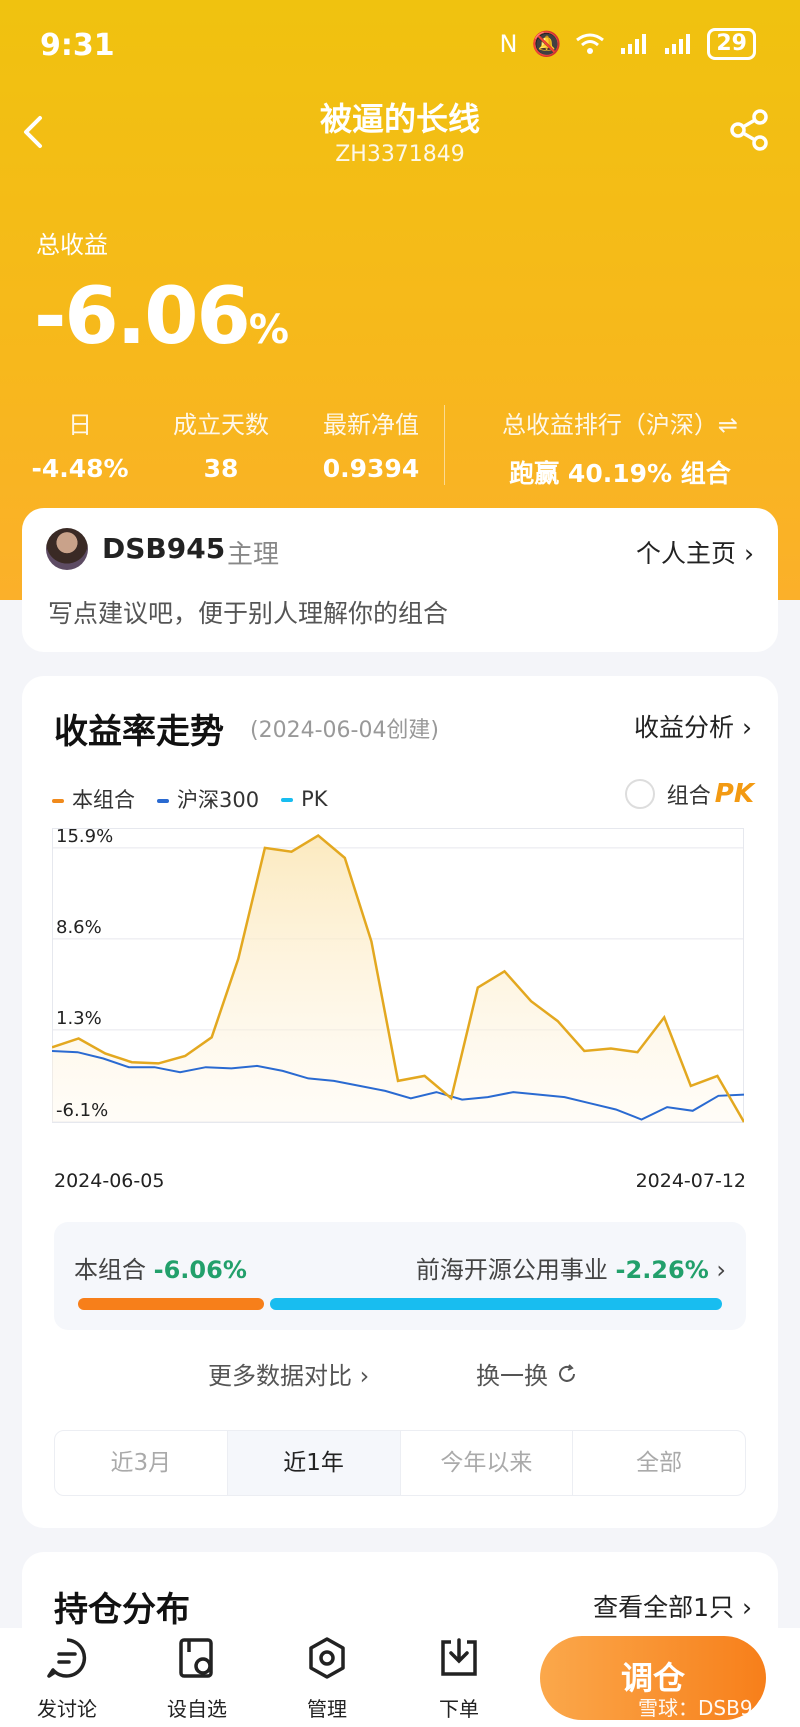  What do you see at coordinates (314, 1463) in the screenshot?
I see `tab-1y: 近1年` at bounding box center [314, 1463].